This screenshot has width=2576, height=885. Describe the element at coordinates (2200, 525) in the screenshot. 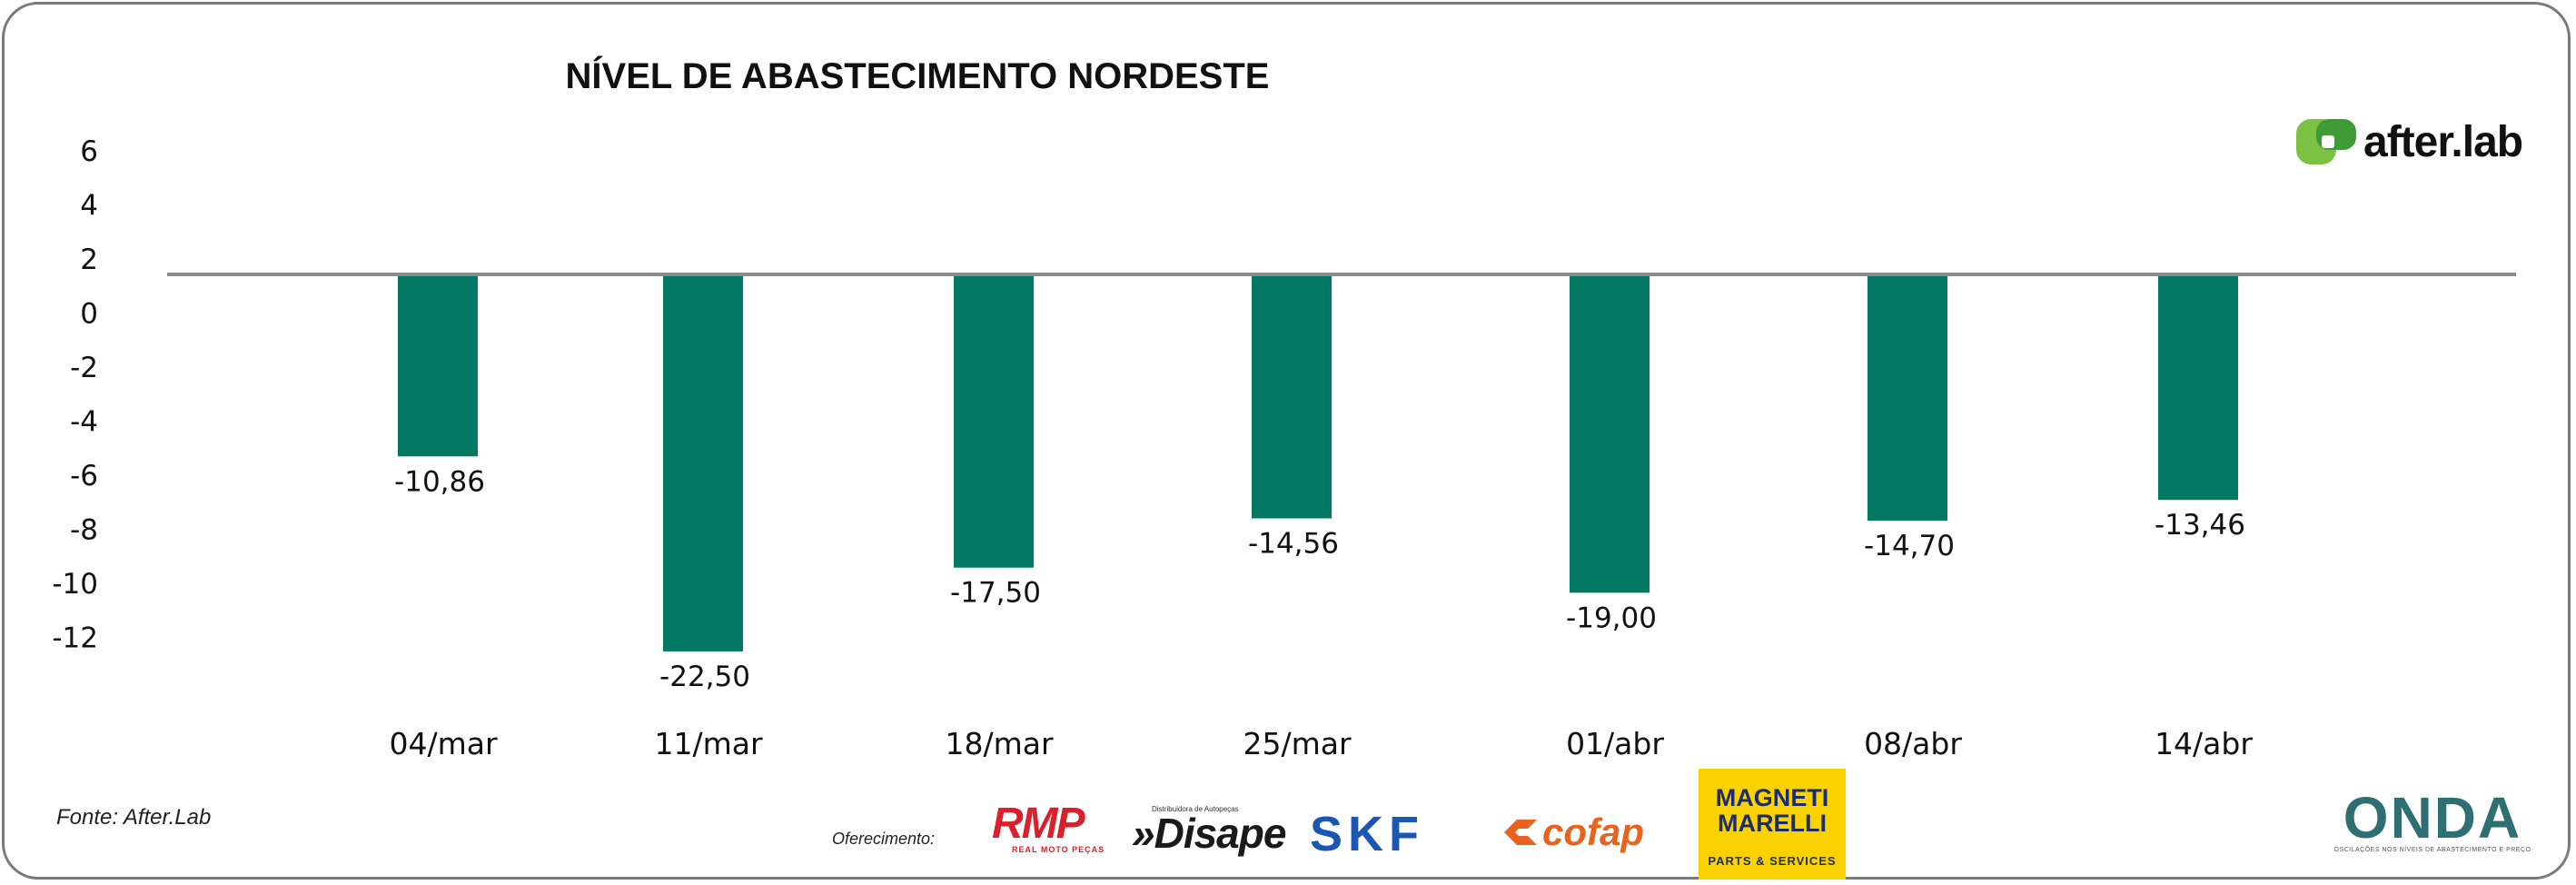

I see `data-label: -13,46` at that location.